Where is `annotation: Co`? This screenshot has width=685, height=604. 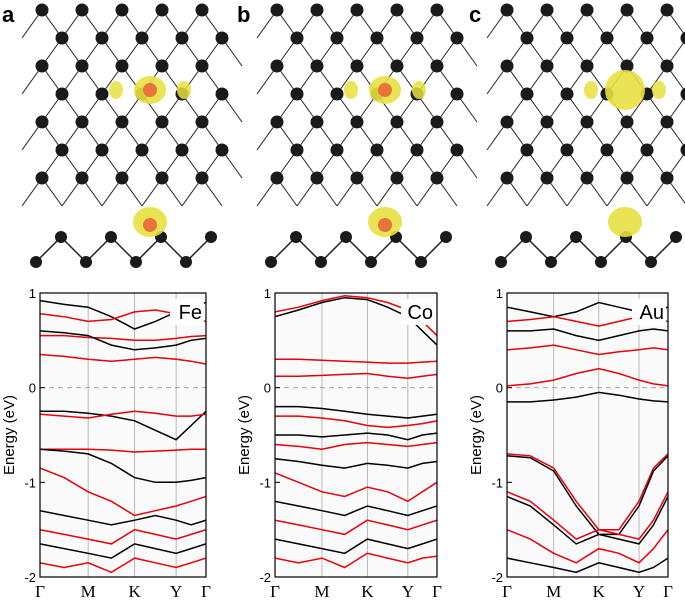
annotation: Co is located at coordinates (420, 313).